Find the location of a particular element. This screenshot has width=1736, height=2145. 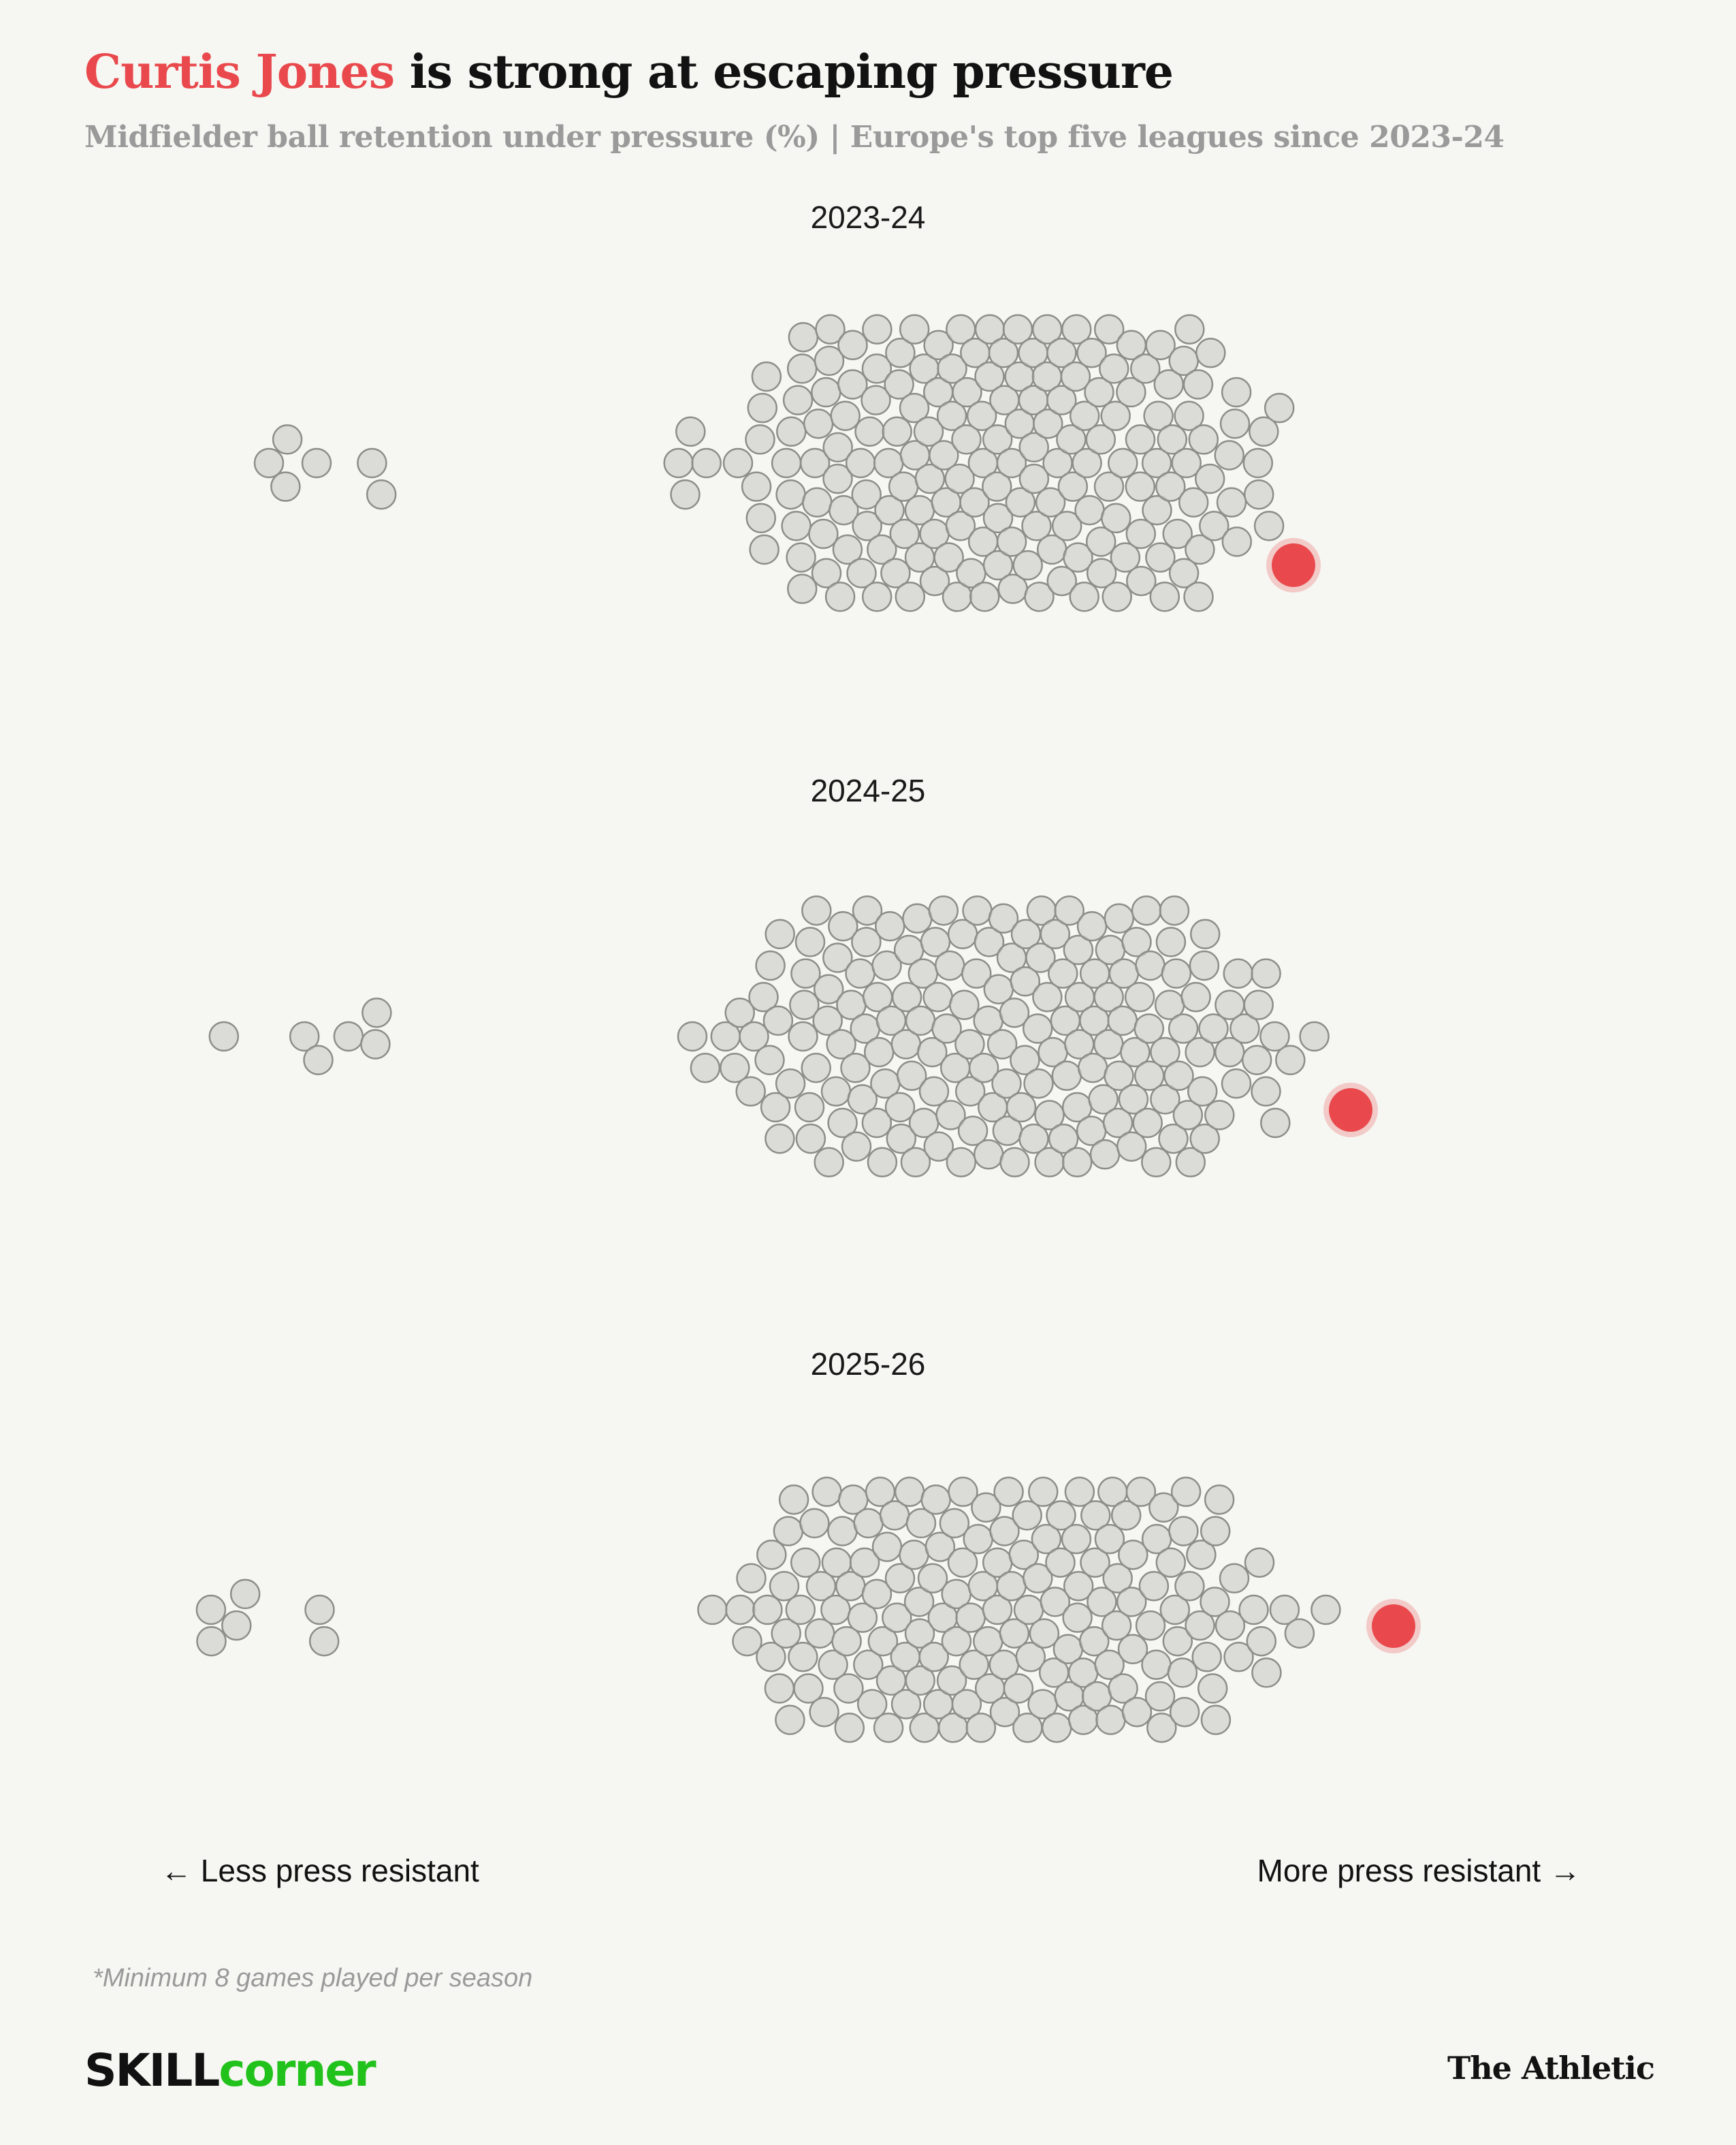

season-panel-2025-26: 2025-26 is located at coordinates (808, 1544).